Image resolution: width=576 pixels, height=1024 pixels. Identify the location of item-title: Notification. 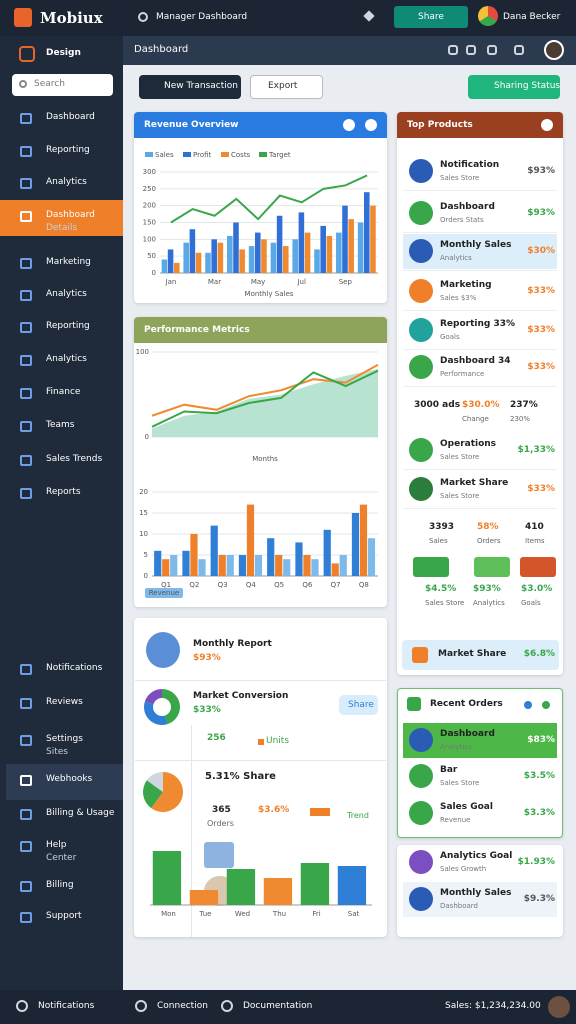
(470, 165).